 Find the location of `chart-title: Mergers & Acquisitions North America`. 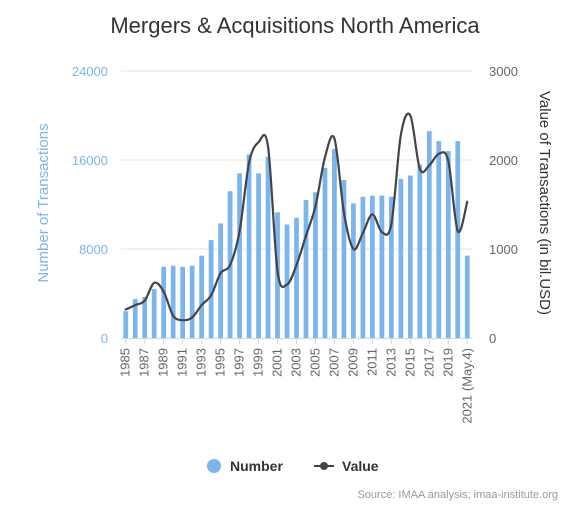

chart-title: Mergers & Acquisitions North America is located at coordinates (295, 25).